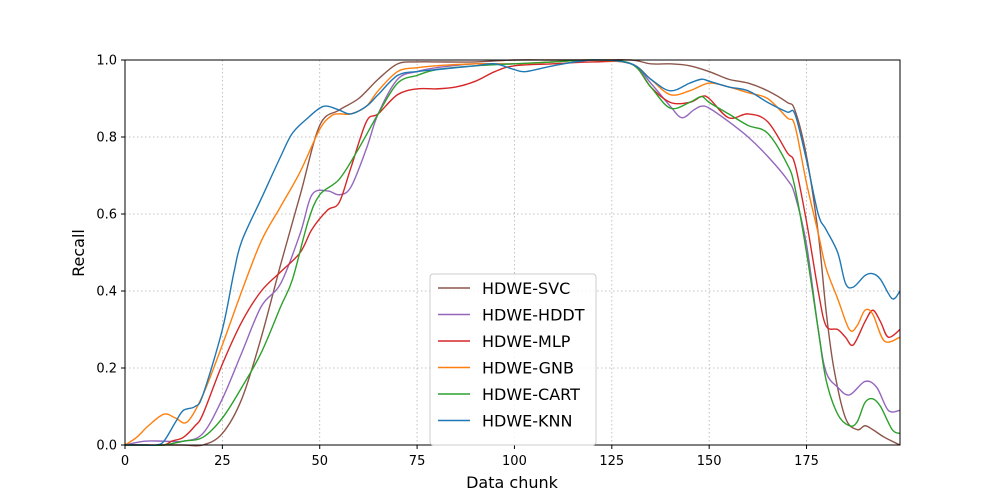  What do you see at coordinates (319, 461) in the screenshot?
I see `x-tick-label: 50` at bounding box center [319, 461].